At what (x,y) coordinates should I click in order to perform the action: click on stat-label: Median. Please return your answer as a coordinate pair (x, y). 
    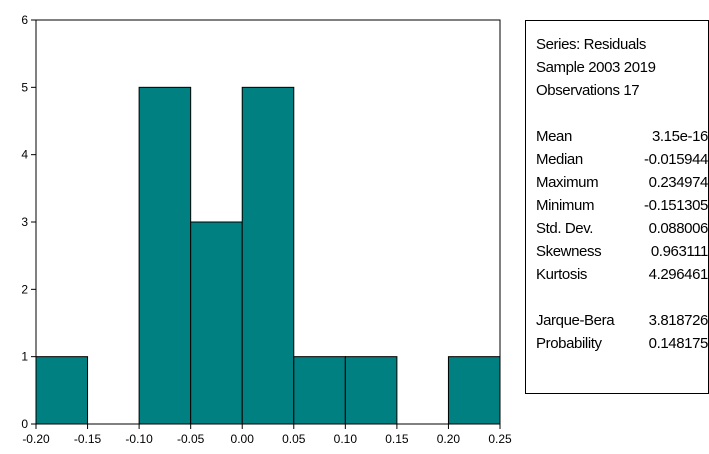
    Looking at the image, I should click on (559, 159).